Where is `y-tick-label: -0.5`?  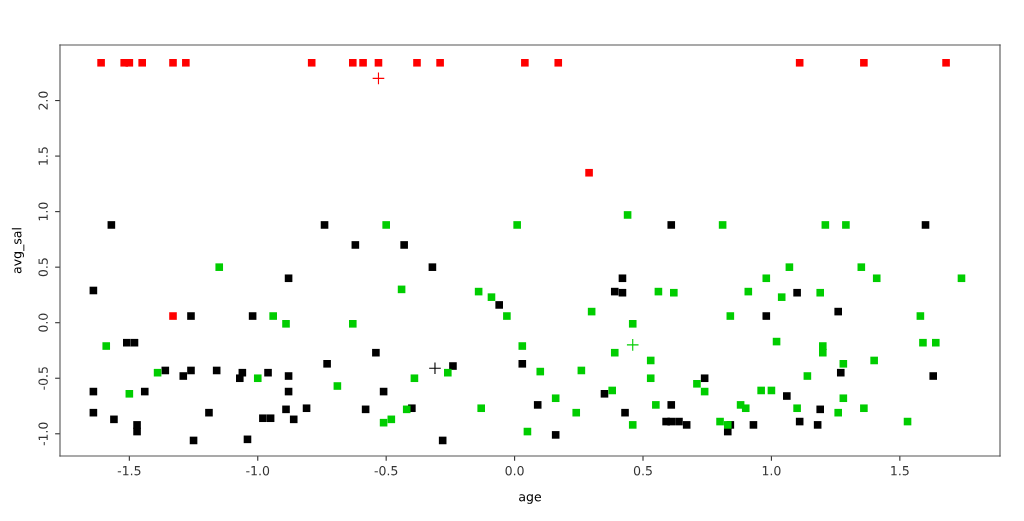 y-tick-label: -0.5 is located at coordinates (43, 378).